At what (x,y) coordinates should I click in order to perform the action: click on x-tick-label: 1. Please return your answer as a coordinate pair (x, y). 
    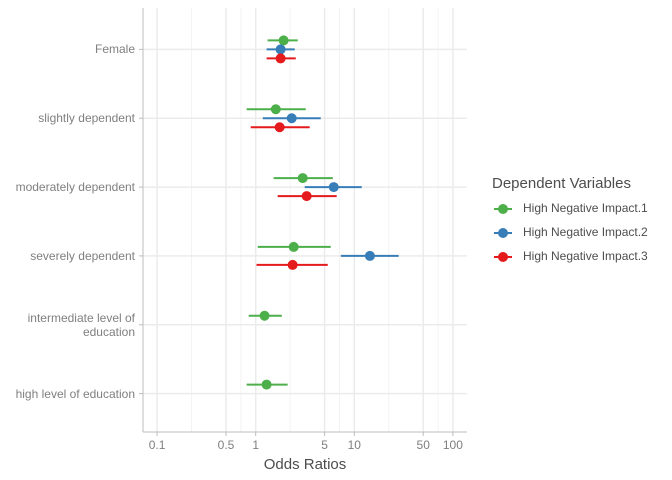
    Looking at the image, I should click on (255, 445).